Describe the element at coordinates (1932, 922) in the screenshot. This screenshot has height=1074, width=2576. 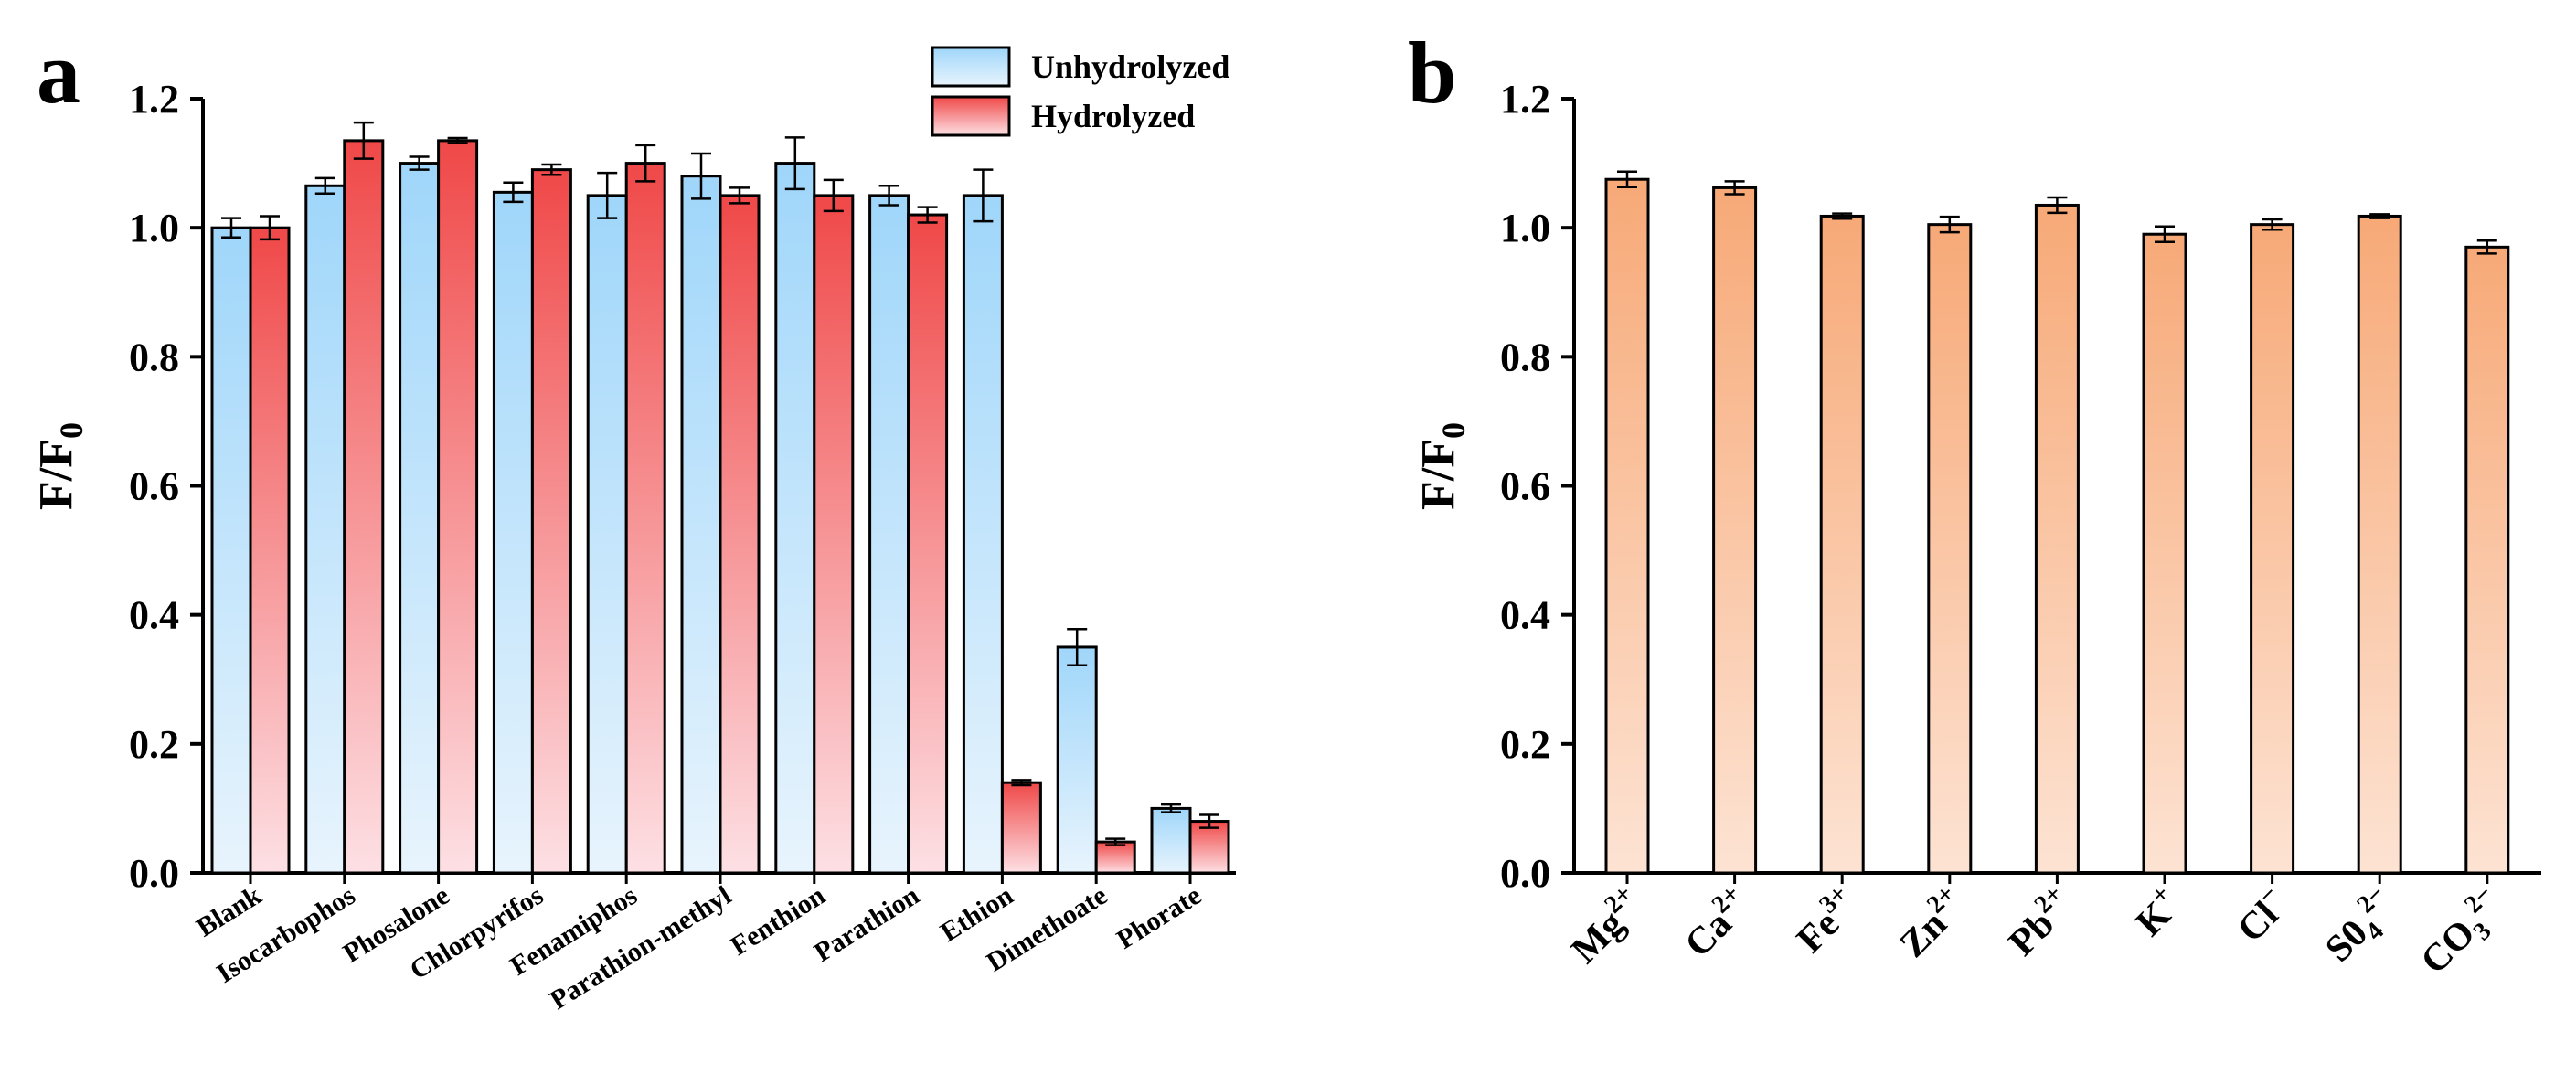
I see `x-tick-label: Zn2+` at that location.